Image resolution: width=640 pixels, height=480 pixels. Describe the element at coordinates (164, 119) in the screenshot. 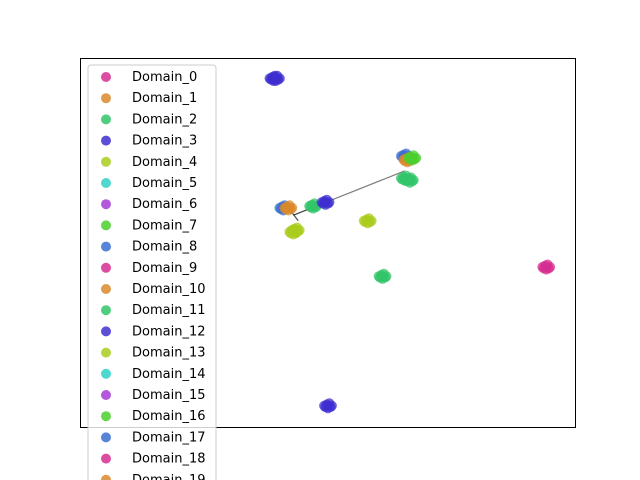

I see `legend-label: Domain_2` at that location.